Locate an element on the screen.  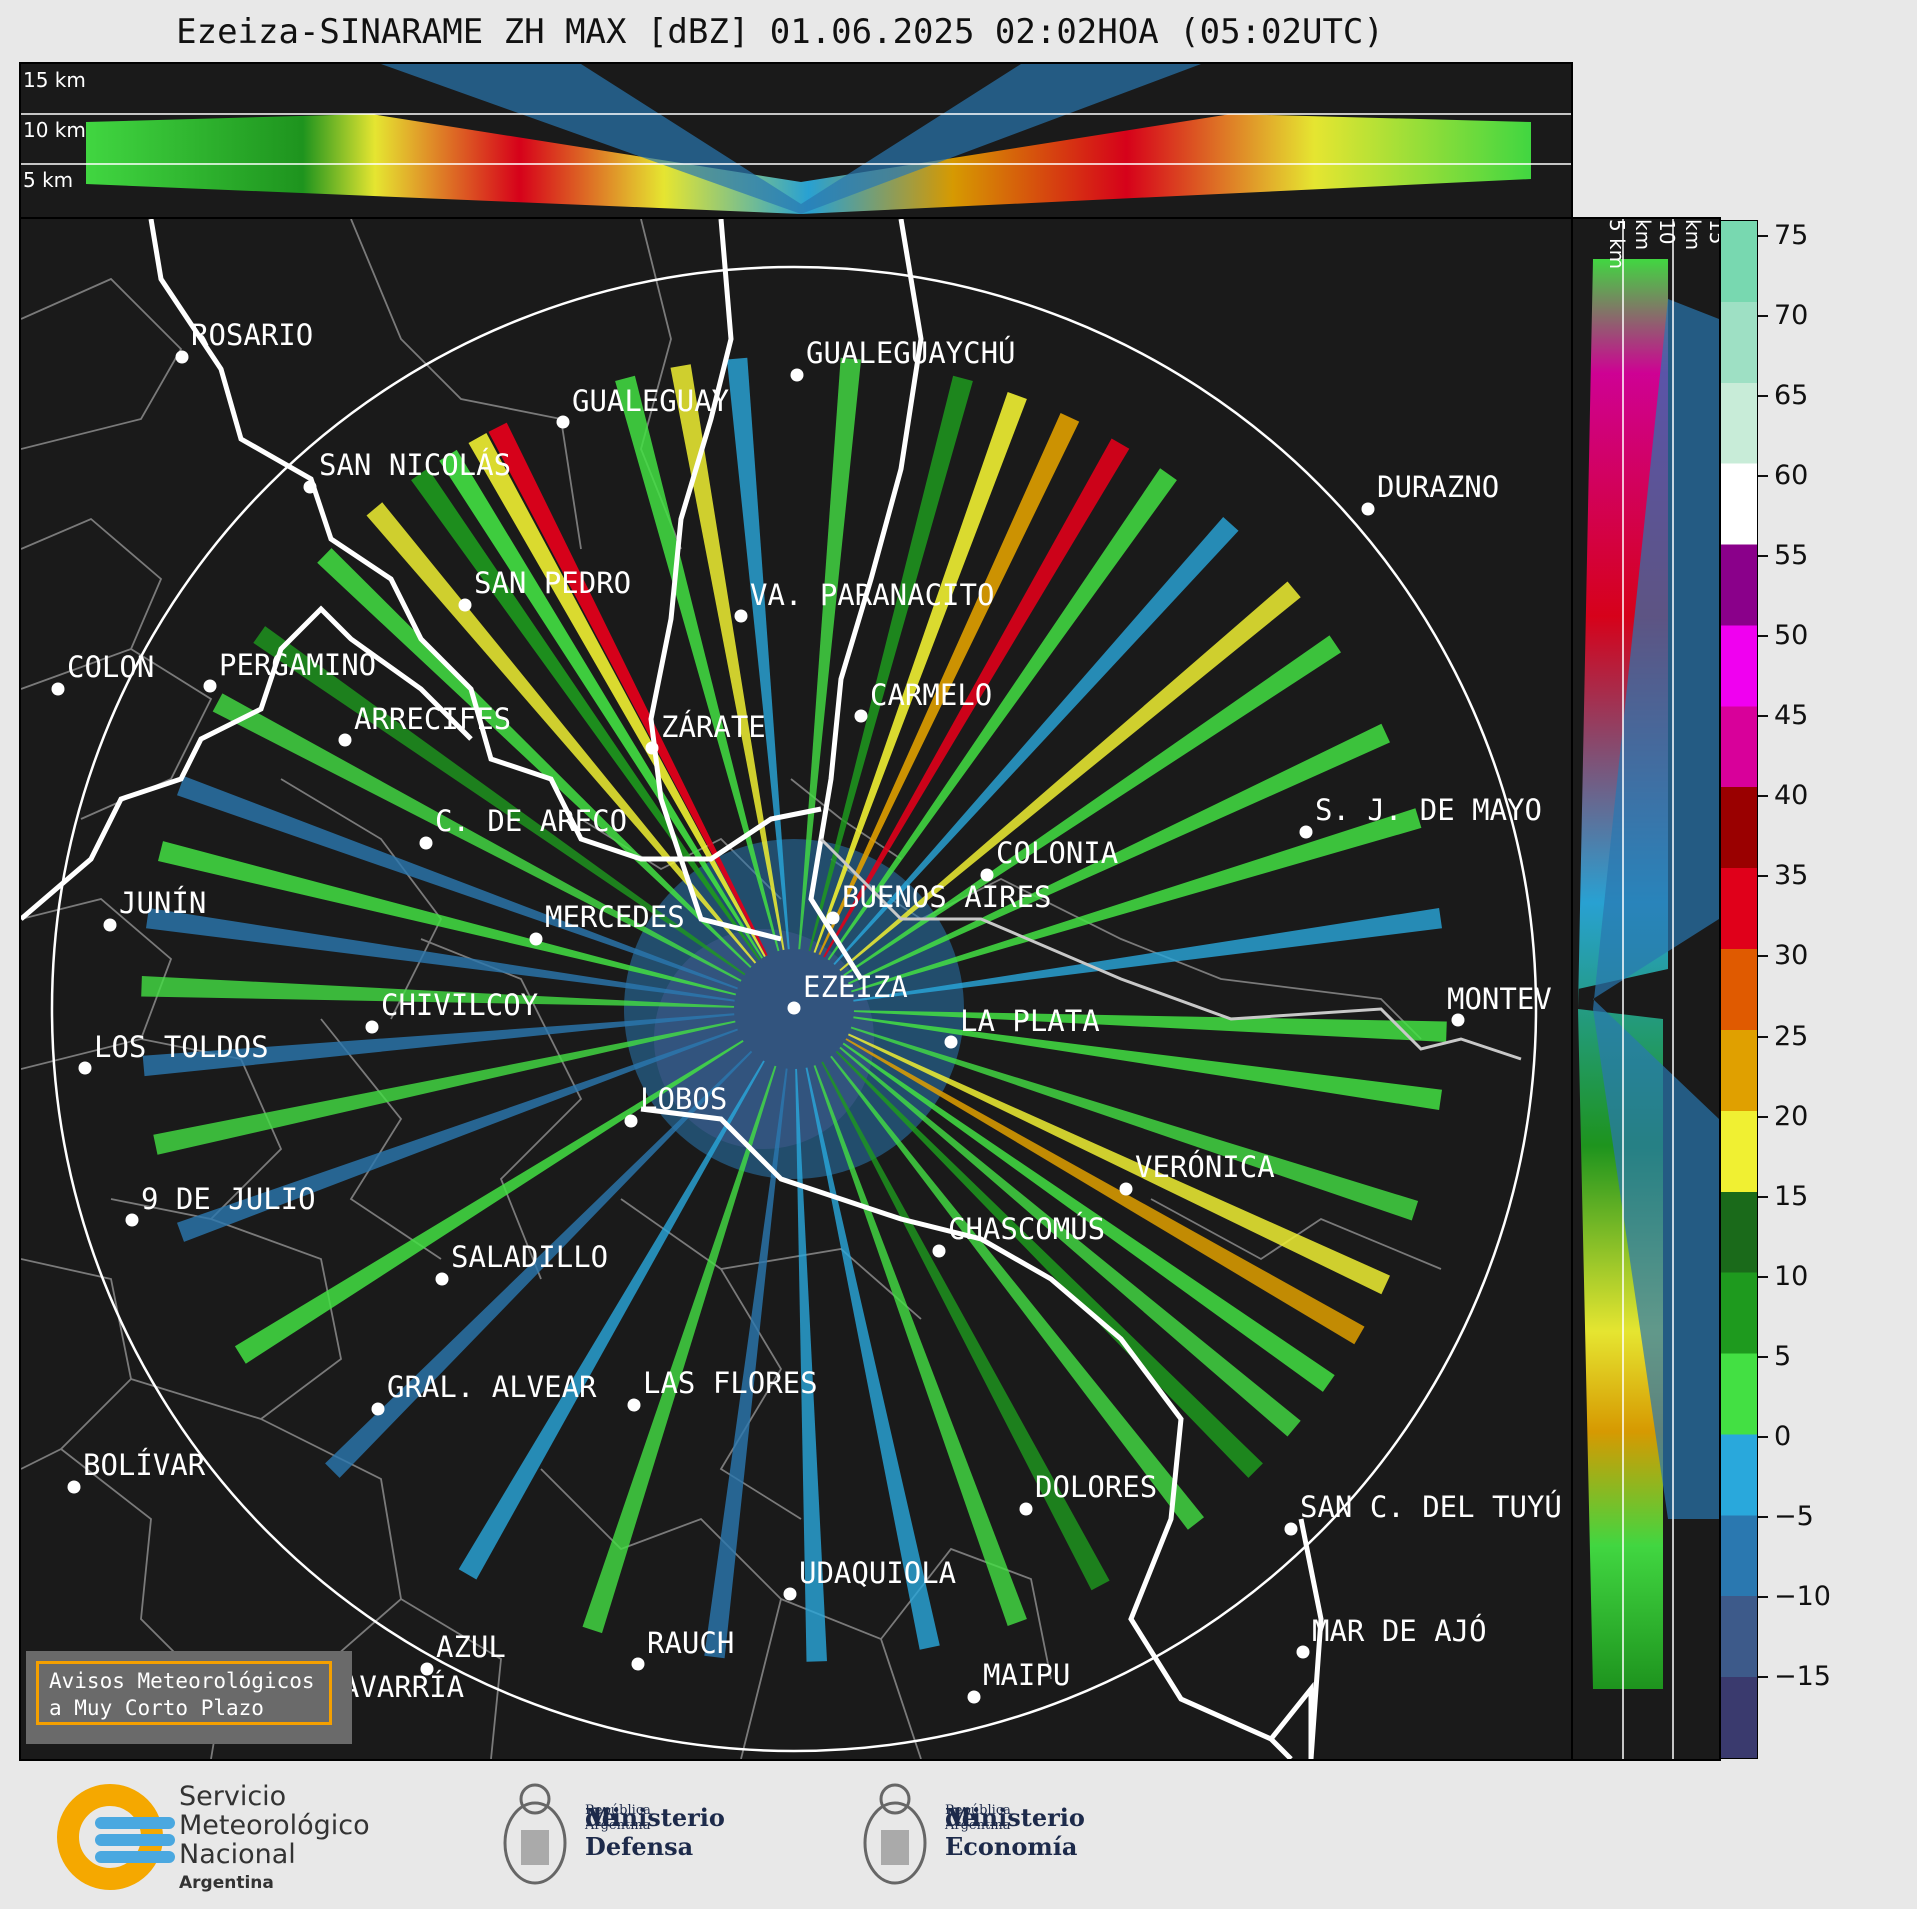
smn-emblem-icon is located at coordinates (116, 1837).